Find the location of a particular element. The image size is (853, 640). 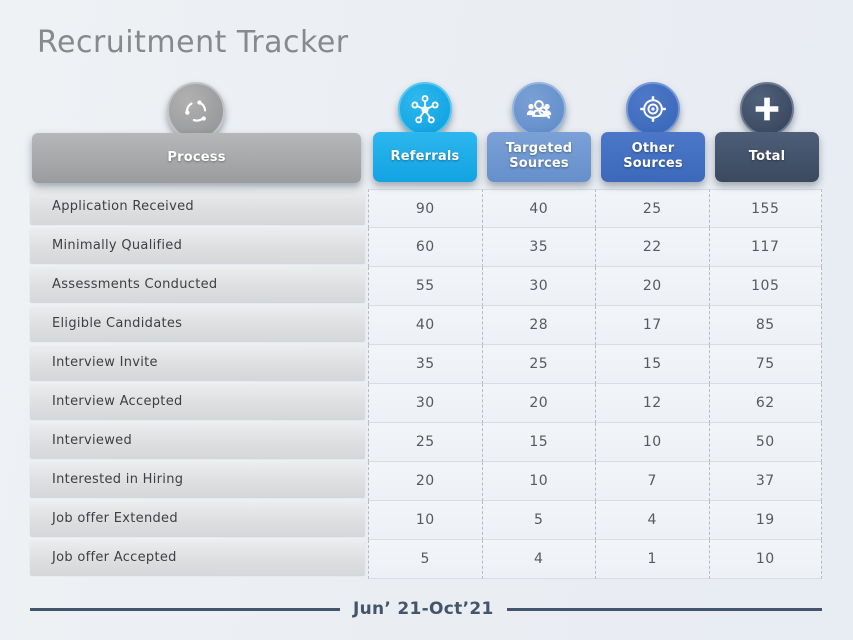

referrals-value: 35 is located at coordinates (425, 364).